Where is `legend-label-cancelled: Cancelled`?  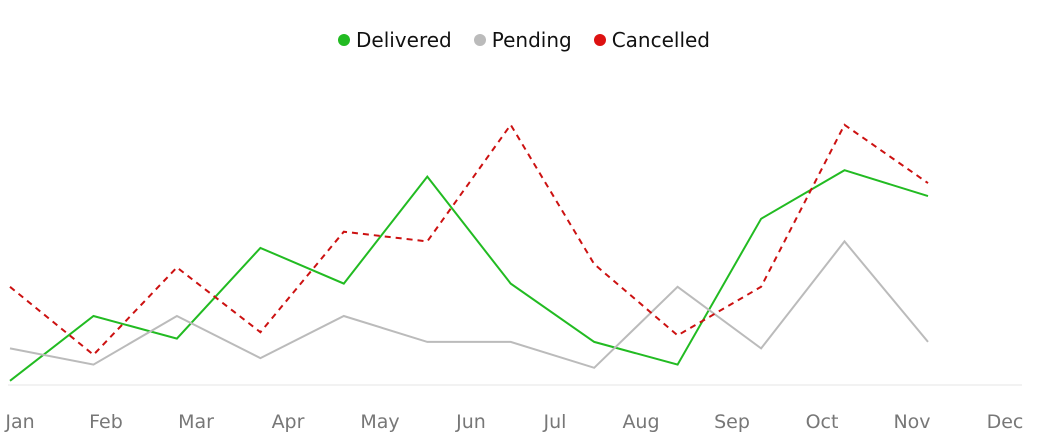
legend-label-cancelled: Cancelled is located at coordinates (660, 40).